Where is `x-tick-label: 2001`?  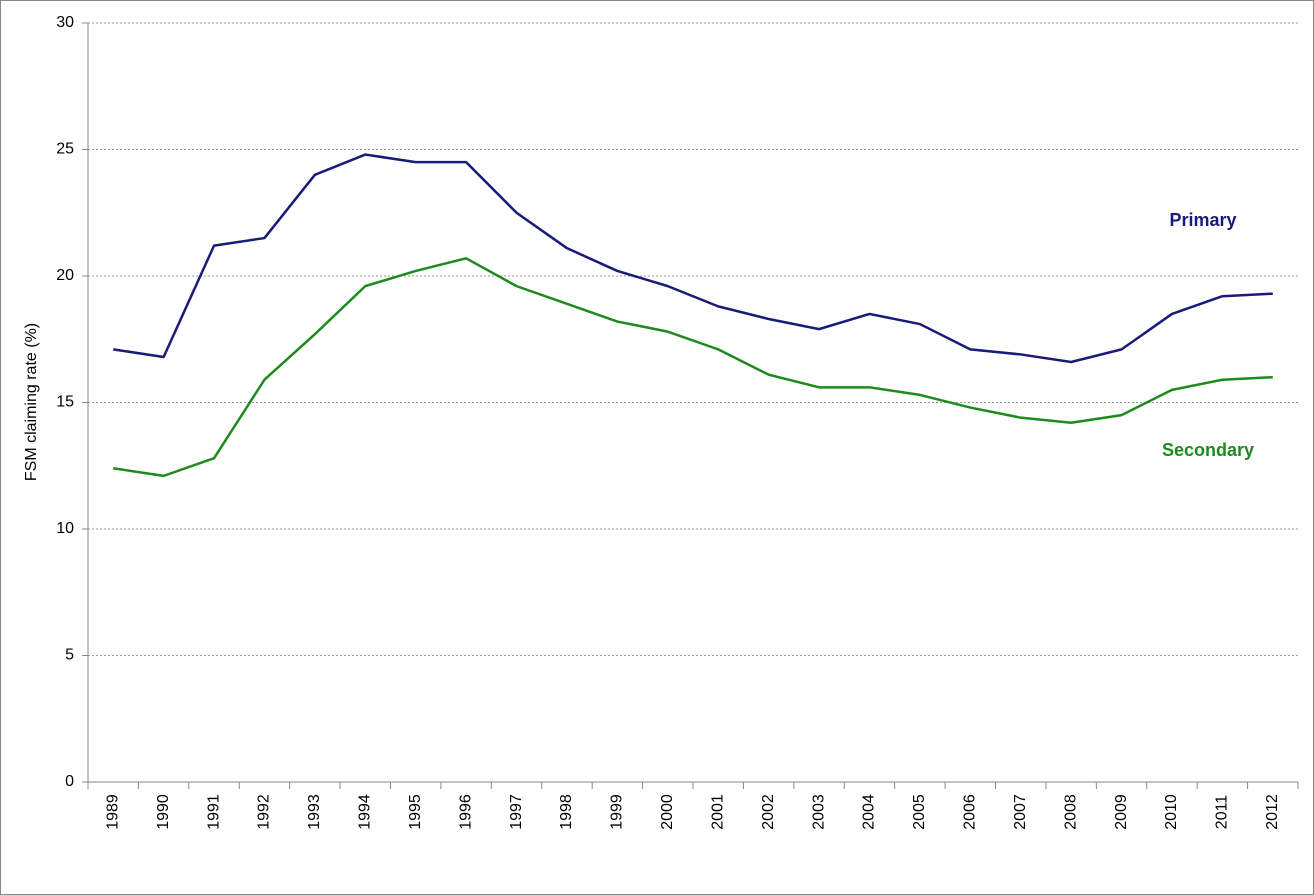
x-tick-label: 2001 is located at coordinates (717, 812).